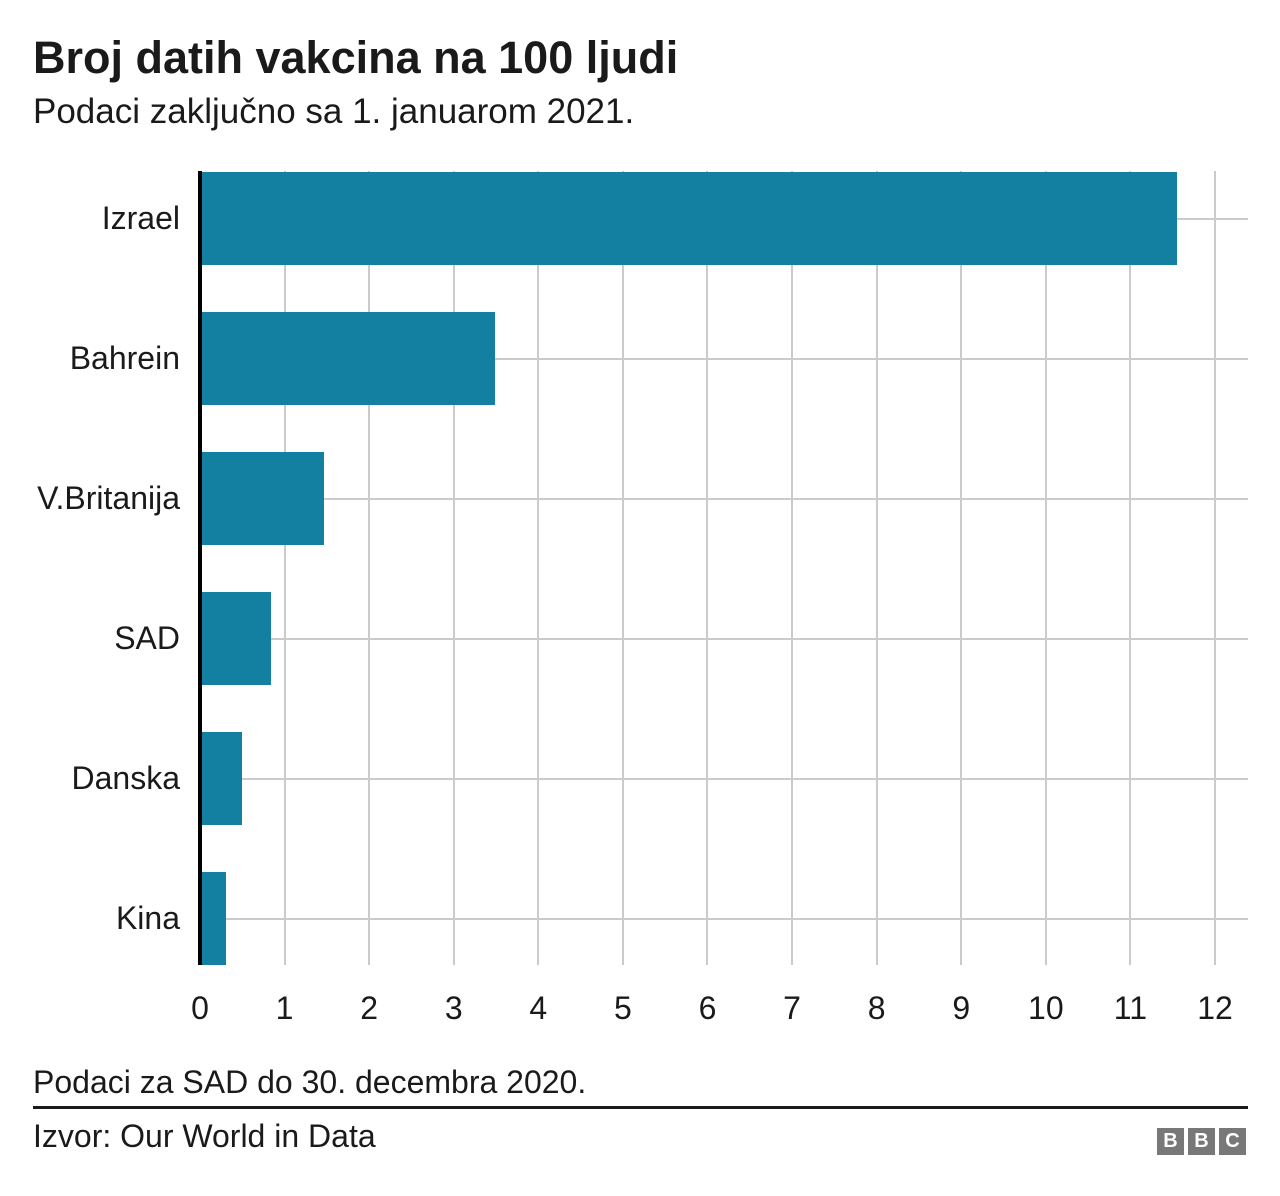 Image resolution: width=1280 pixels, height=1196 pixels. What do you see at coordinates (147, 638) in the screenshot?
I see `category-label: SAD` at bounding box center [147, 638].